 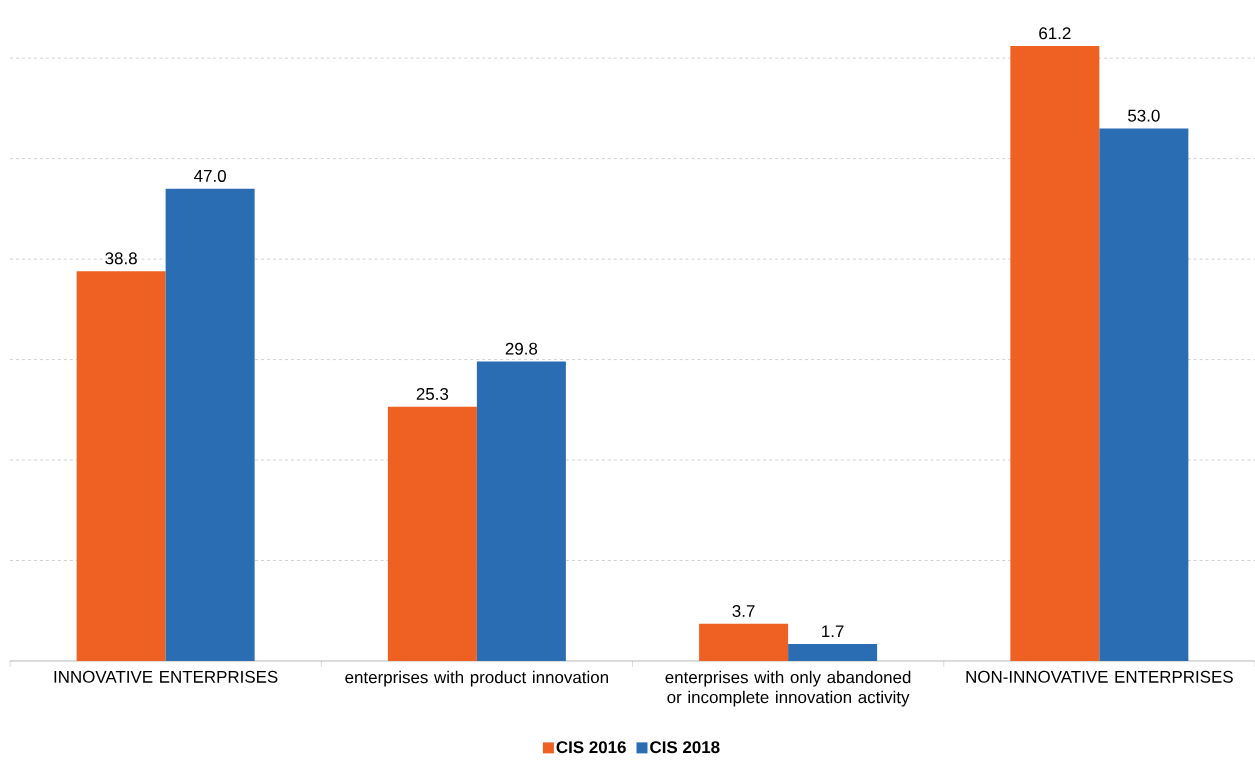 I want to click on x-tick-label: INNOVATIVE ENTERPRISES, so click(x=166, y=676).